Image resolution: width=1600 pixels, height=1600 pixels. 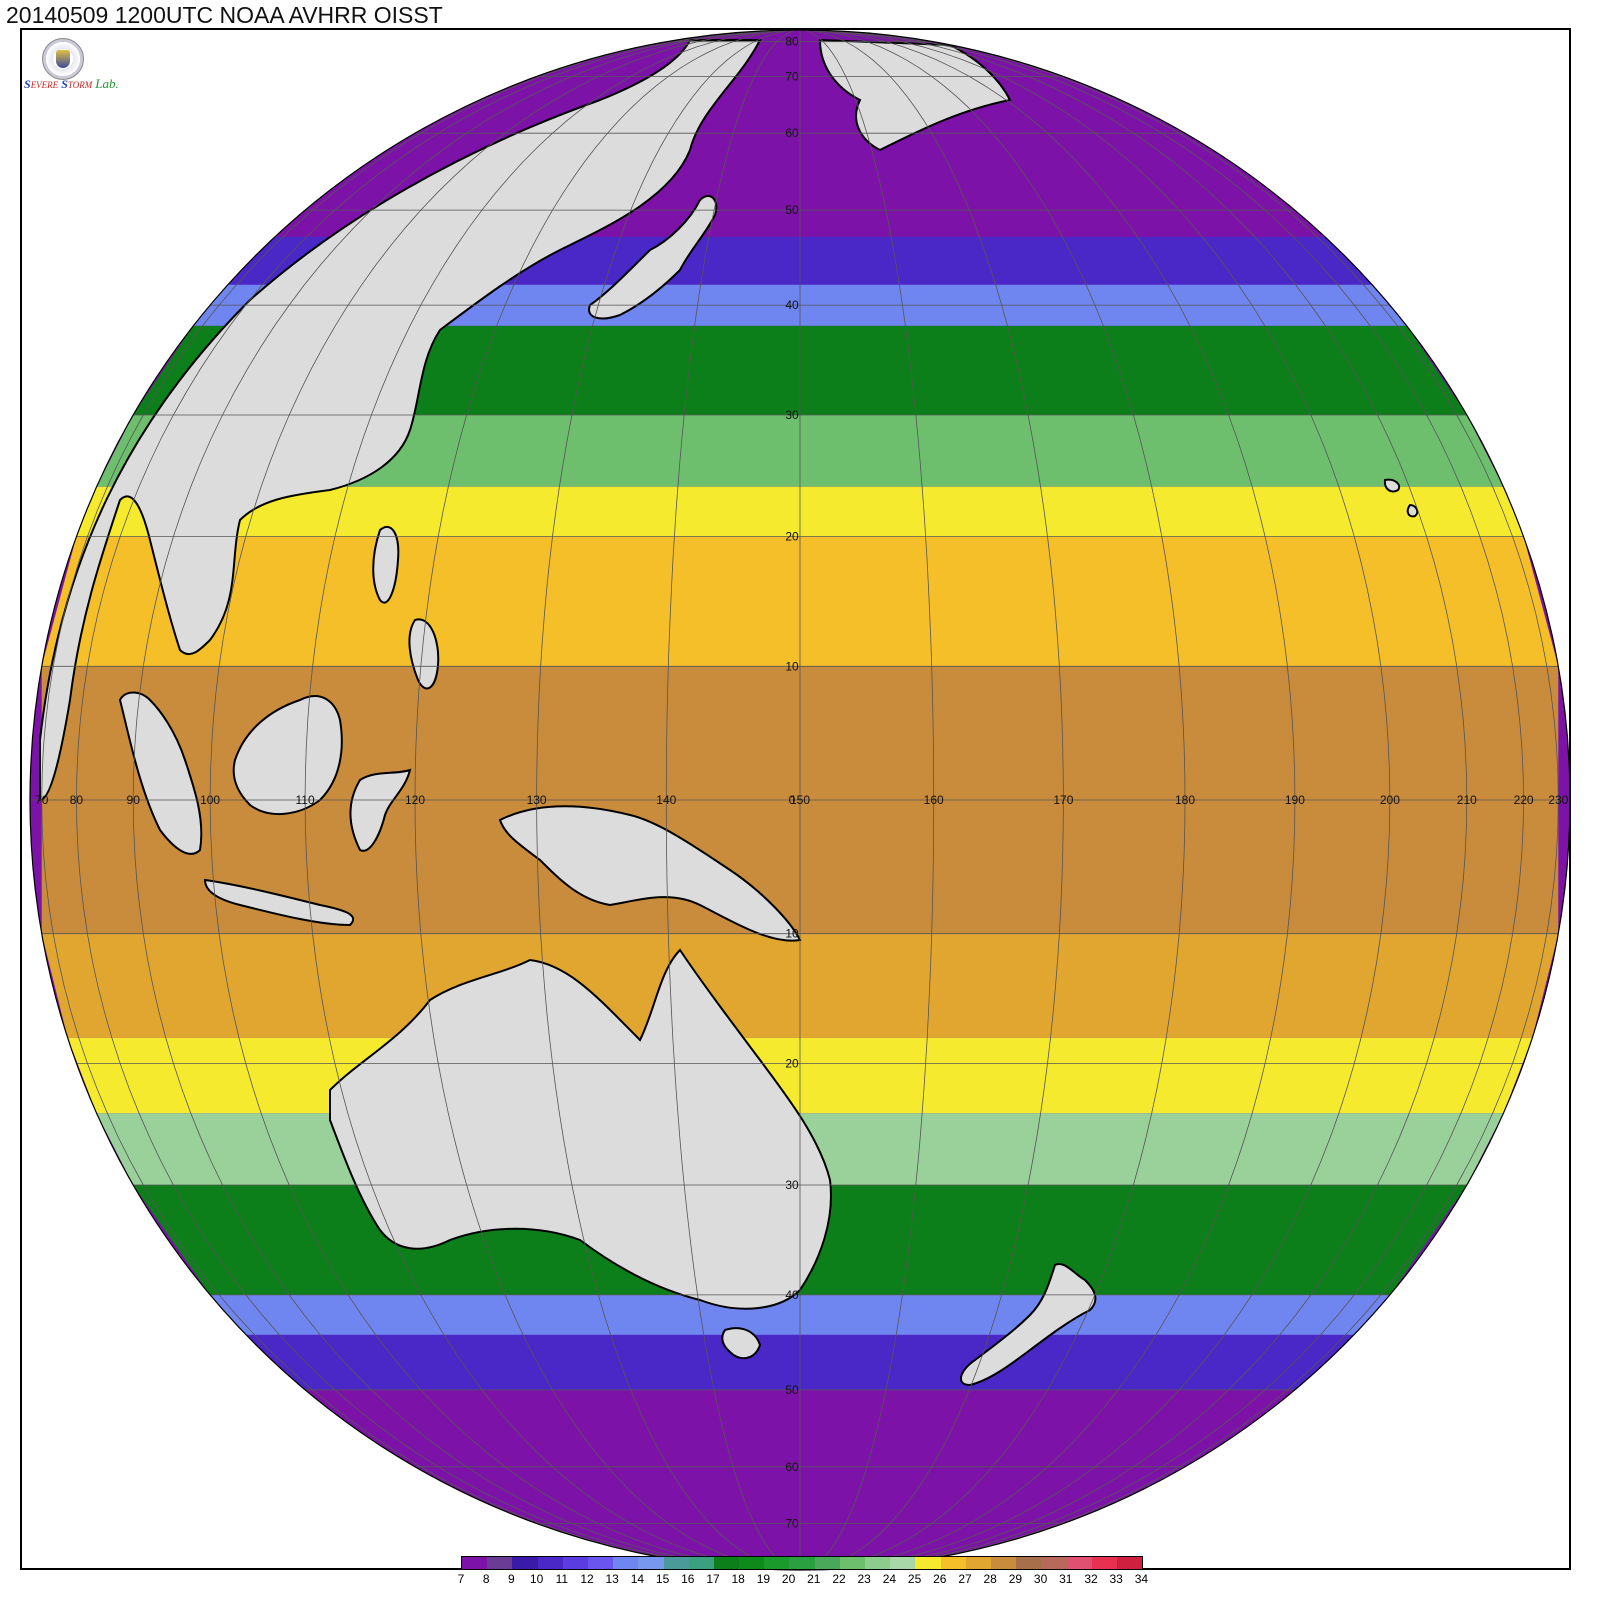 What do you see at coordinates (1185, 800) in the screenshot?
I see `longitude-label: 180` at bounding box center [1185, 800].